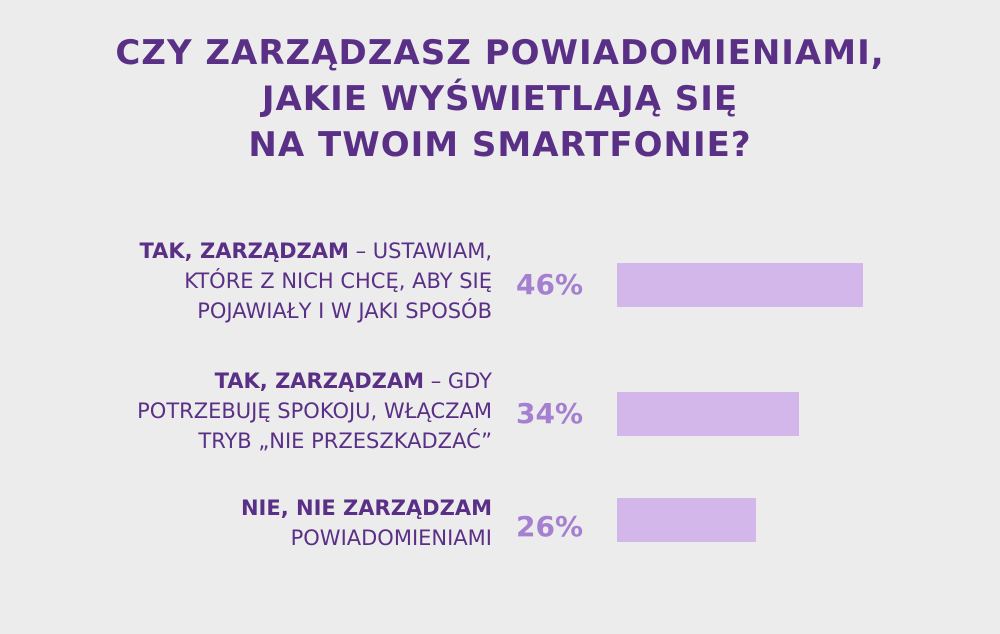  I want to click on chart-title-line-2: JAKIE WYŚWIETLAJĄ SIĘ, so click(500, 99).